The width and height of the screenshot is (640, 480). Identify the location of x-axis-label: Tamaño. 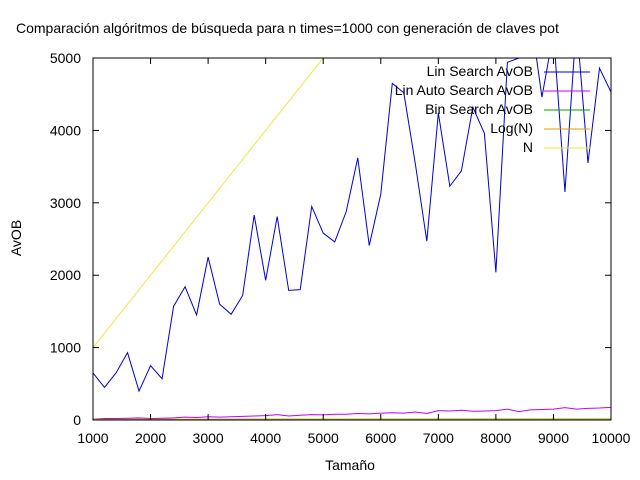
(350, 465).